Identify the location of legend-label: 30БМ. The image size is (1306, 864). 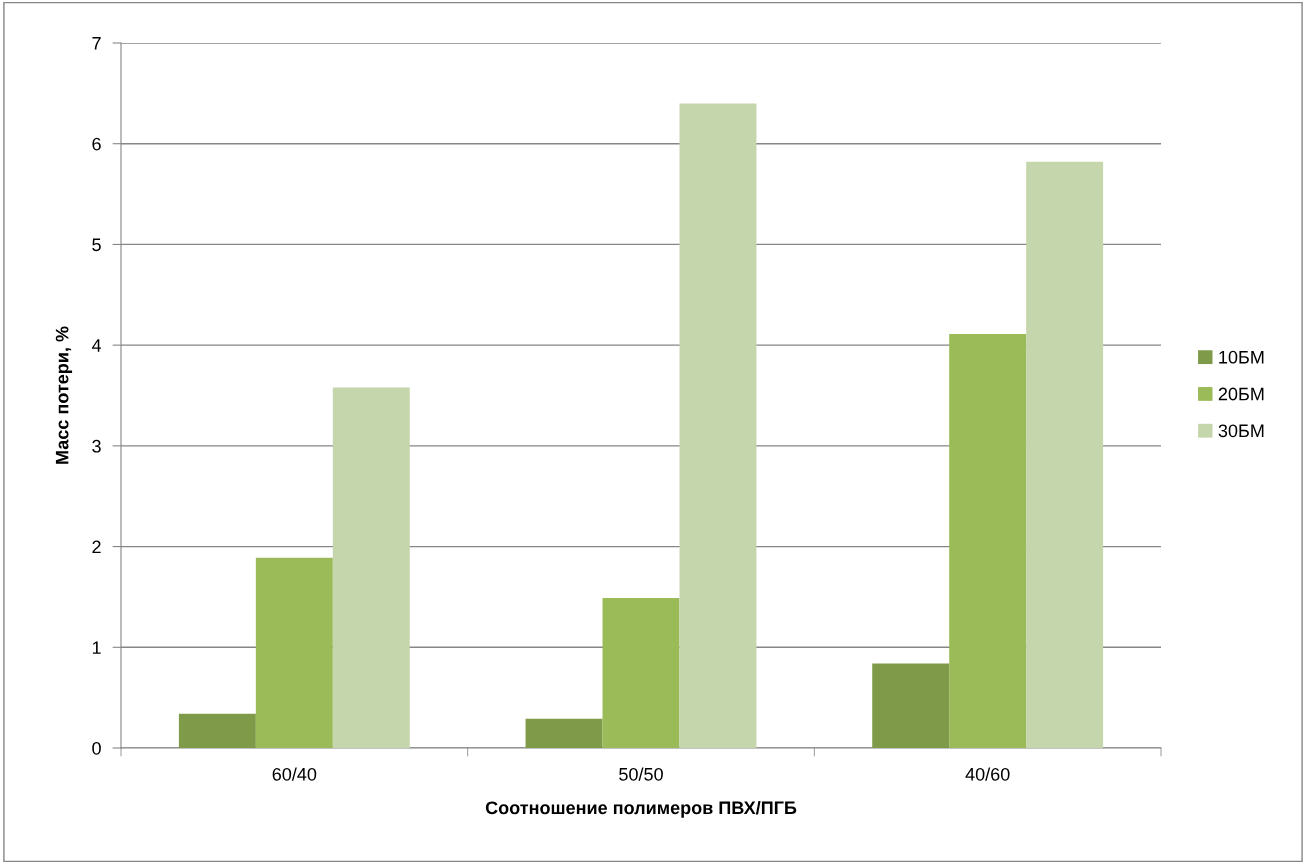
(1241, 431).